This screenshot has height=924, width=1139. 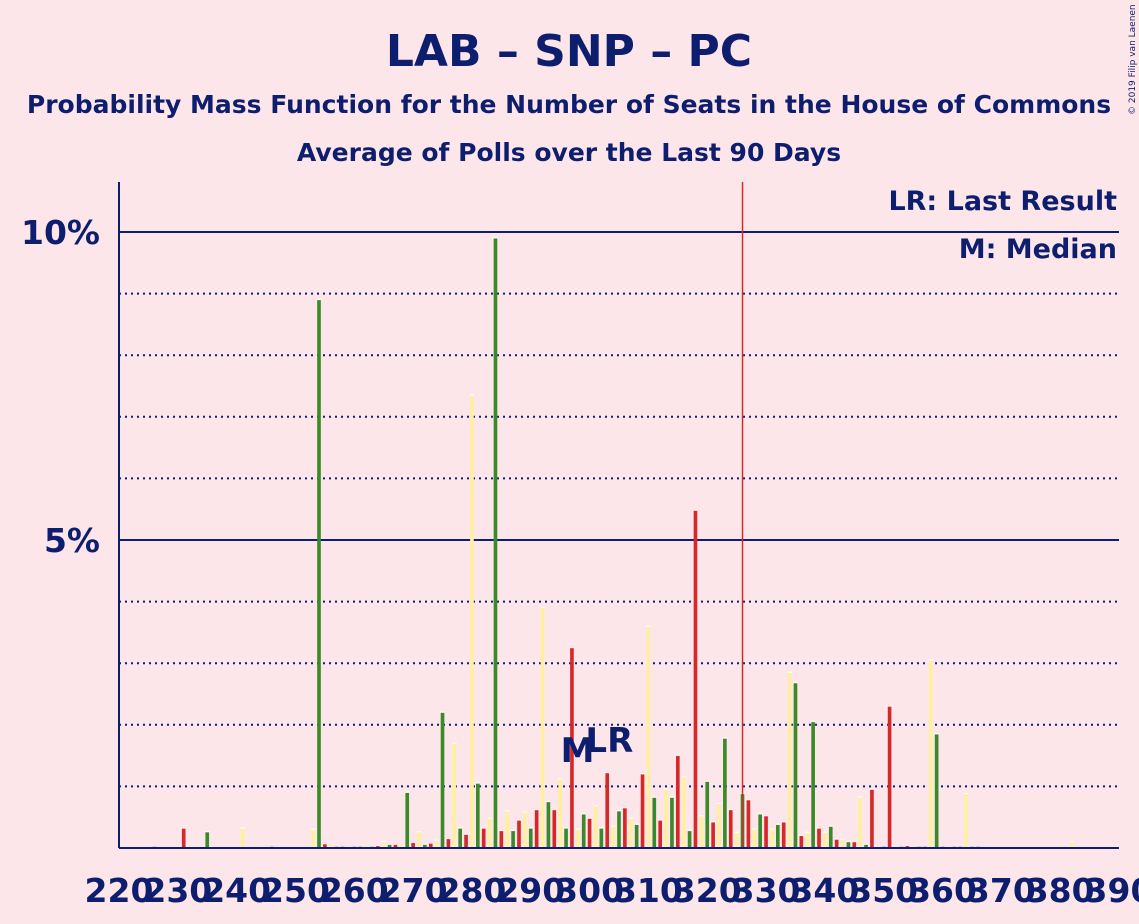 What do you see at coordinates (707, 890) in the screenshot?
I see `x-tick-label: 320` at bounding box center [707, 890].